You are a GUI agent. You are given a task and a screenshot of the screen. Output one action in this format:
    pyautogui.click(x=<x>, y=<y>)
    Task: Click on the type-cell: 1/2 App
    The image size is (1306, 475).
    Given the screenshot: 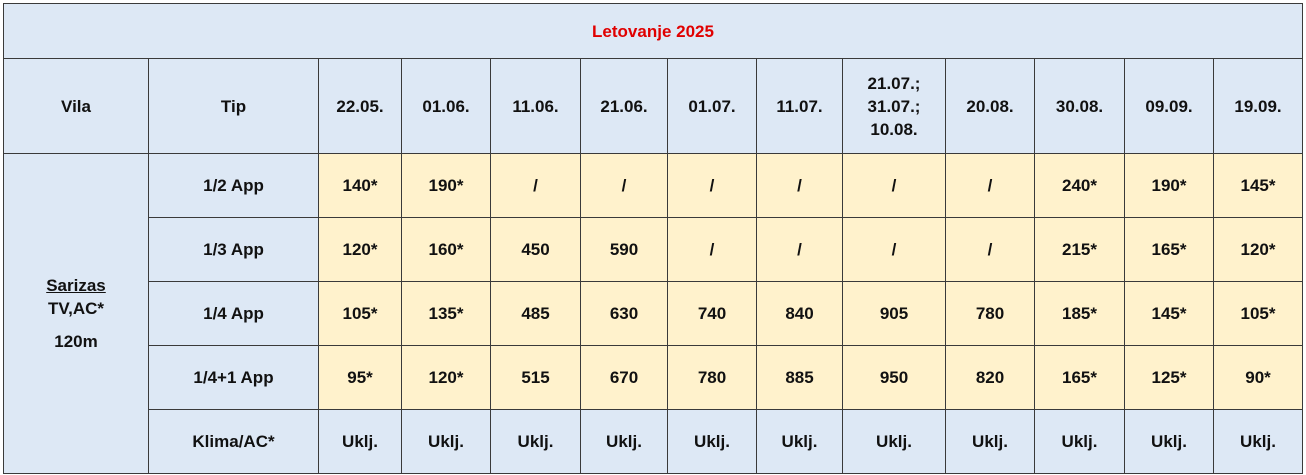 What is the action you would take?
    pyautogui.click(x=233, y=185)
    